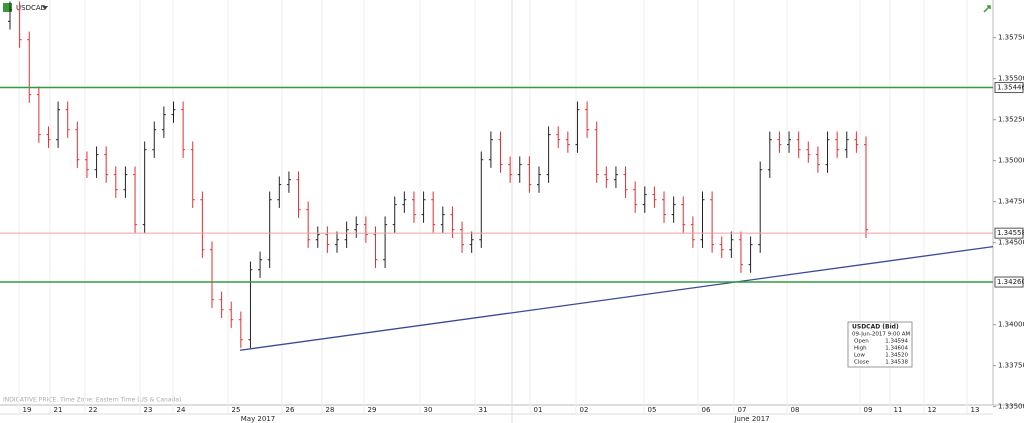 The width and height of the screenshot is (1024, 423). What do you see at coordinates (372, 410) in the screenshot?
I see `x-tick-label: 29` at bounding box center [372, 410].